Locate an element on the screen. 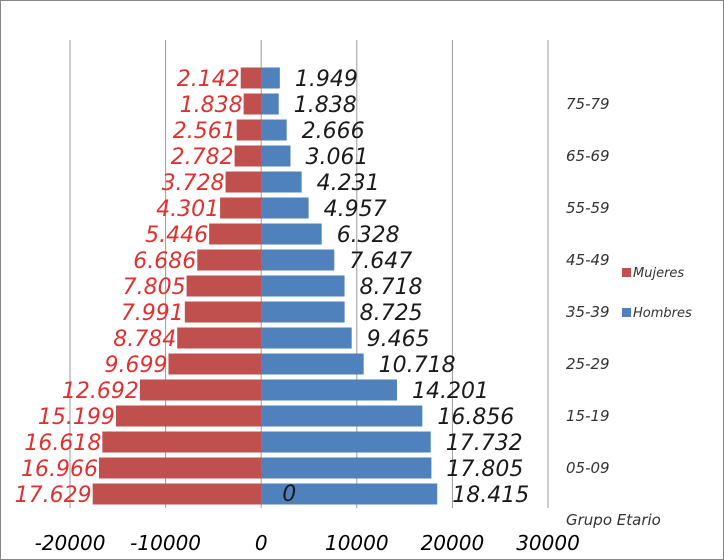 This screenshot has width=724, height=560. data-label-mujeres: 16.618 is located at coordinates (62, 443).